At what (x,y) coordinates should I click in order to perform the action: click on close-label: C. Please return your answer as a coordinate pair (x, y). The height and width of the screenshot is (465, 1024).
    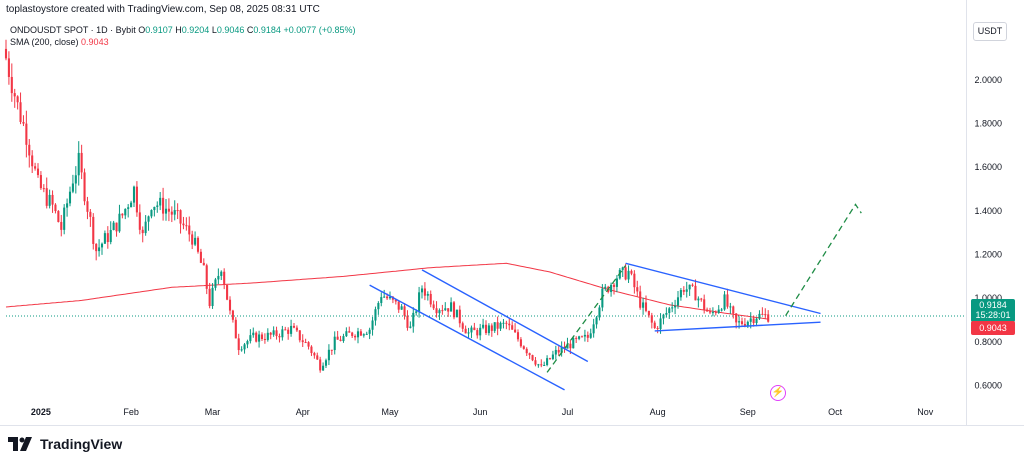
    Looking at the image, I should click on (250, 30).